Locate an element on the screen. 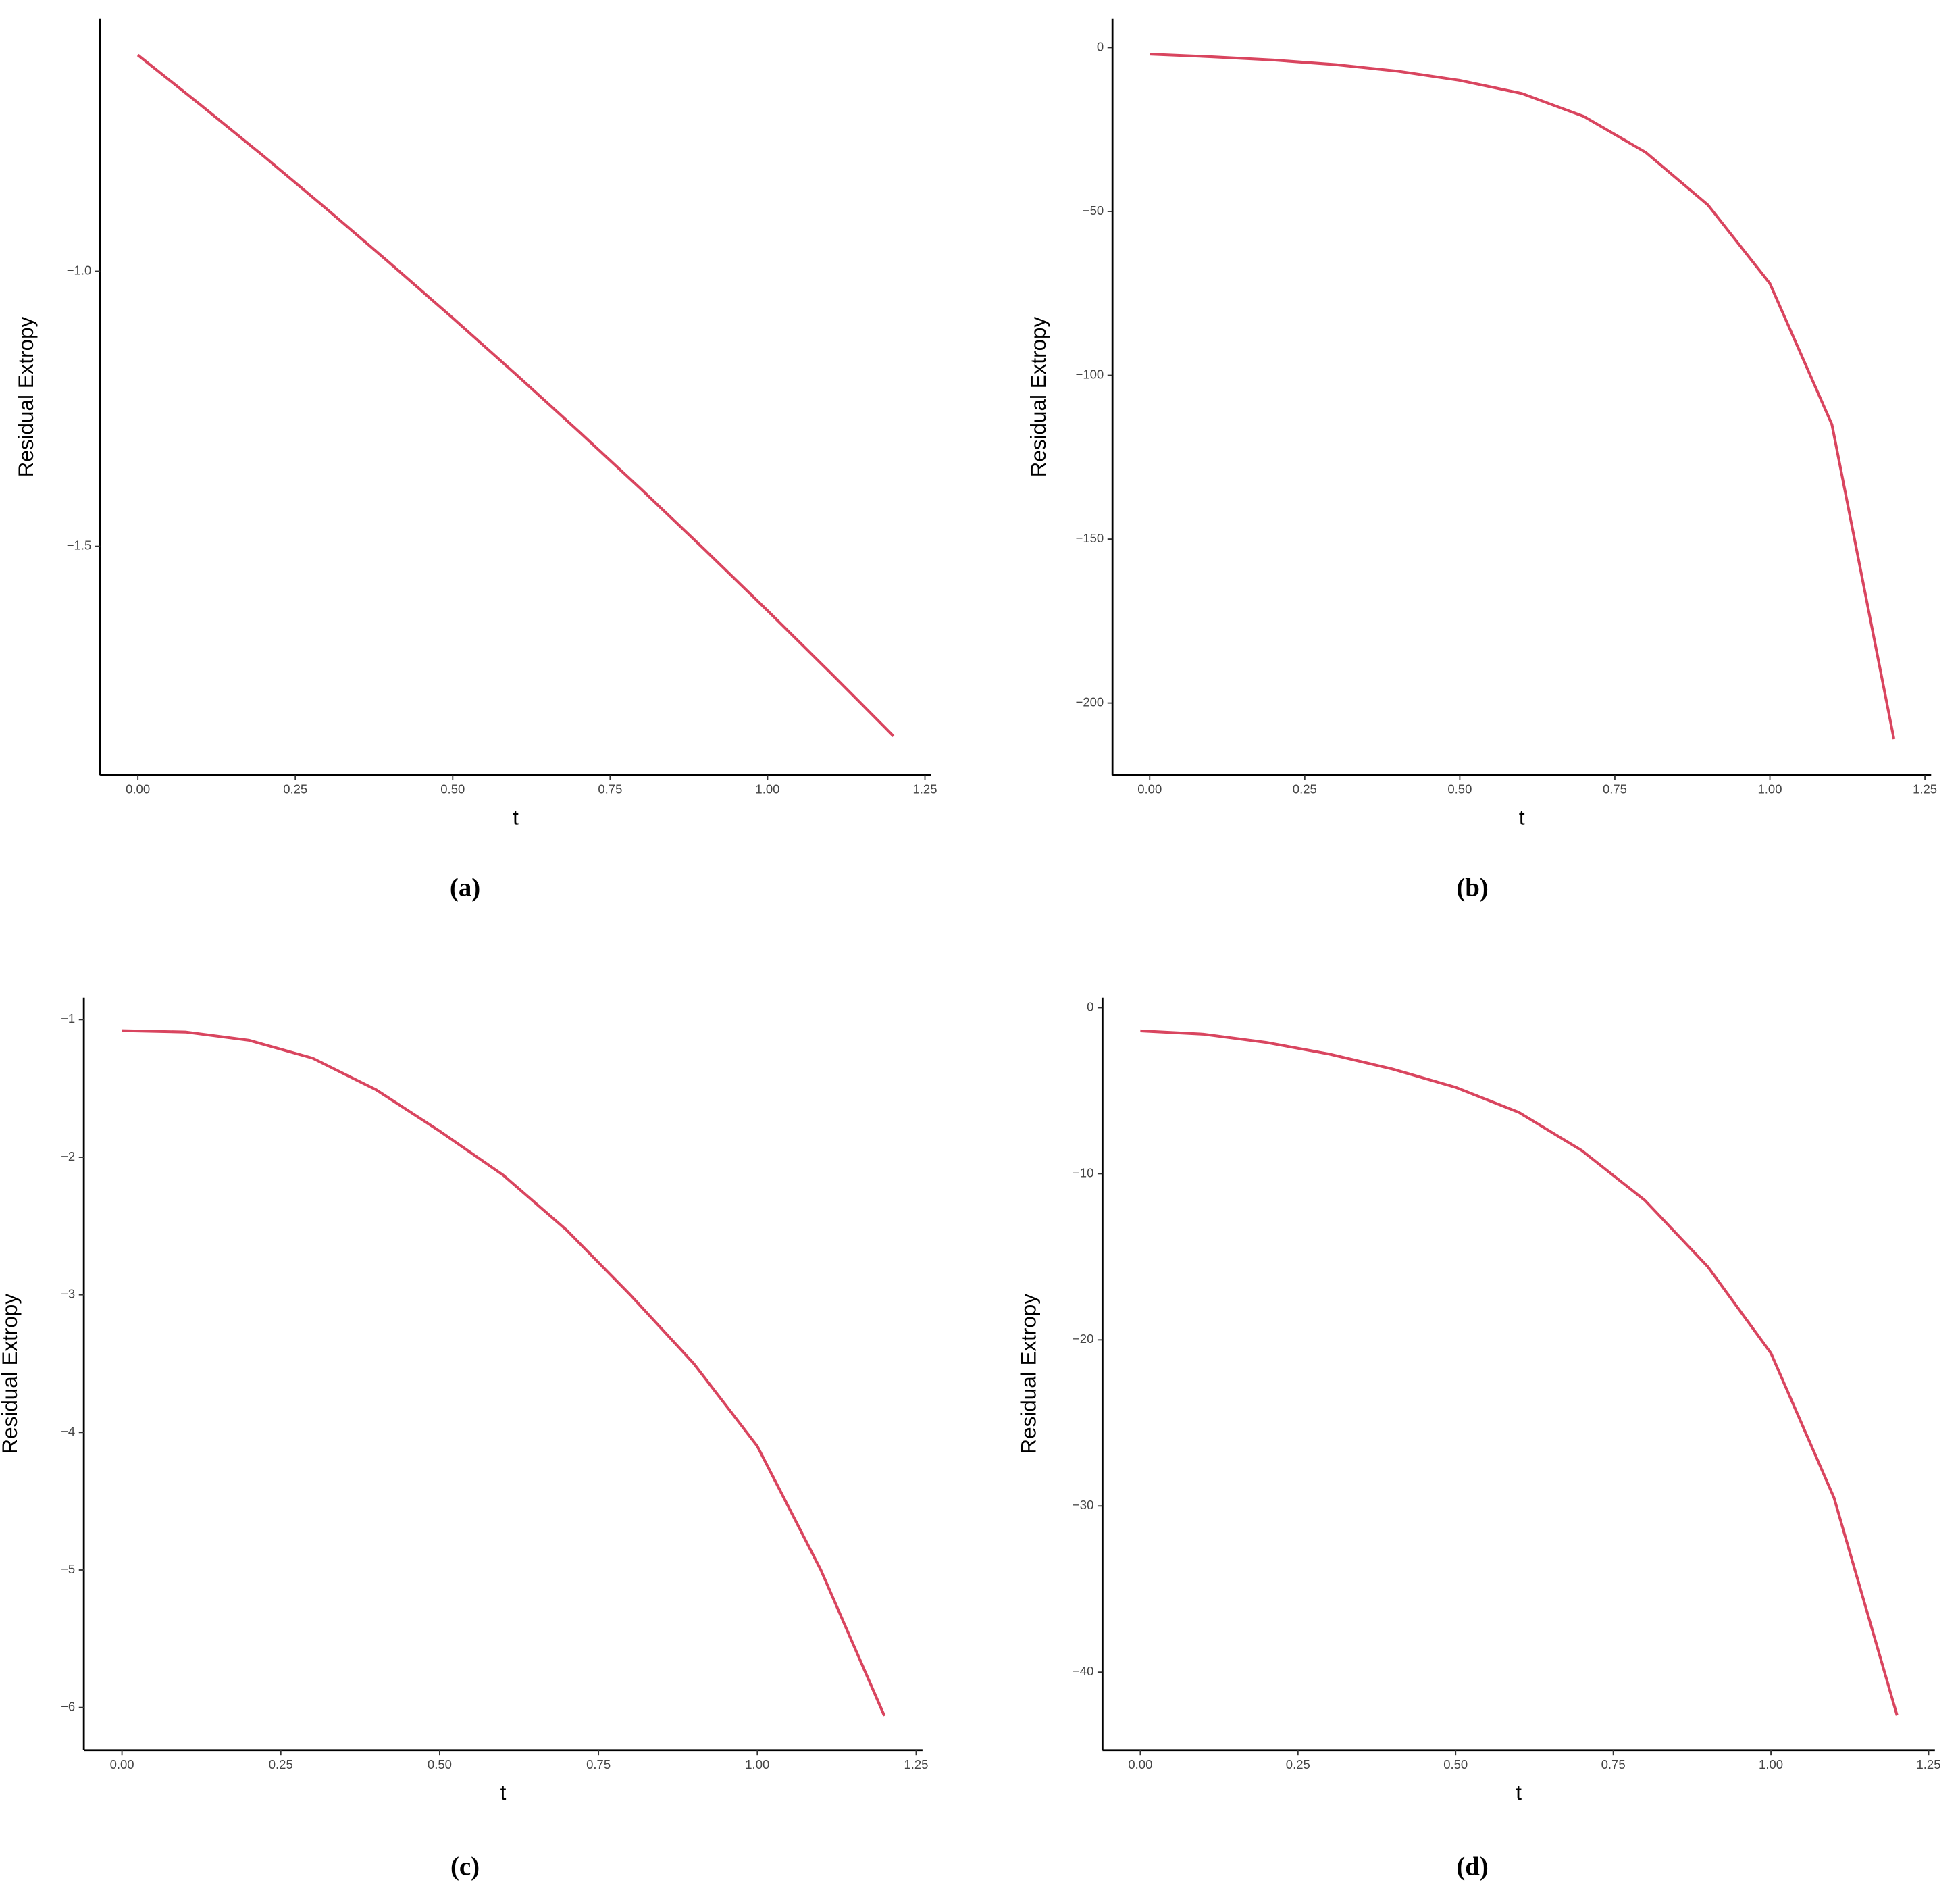  y-tick-label: −2 is located at coordinates (68, 1156).